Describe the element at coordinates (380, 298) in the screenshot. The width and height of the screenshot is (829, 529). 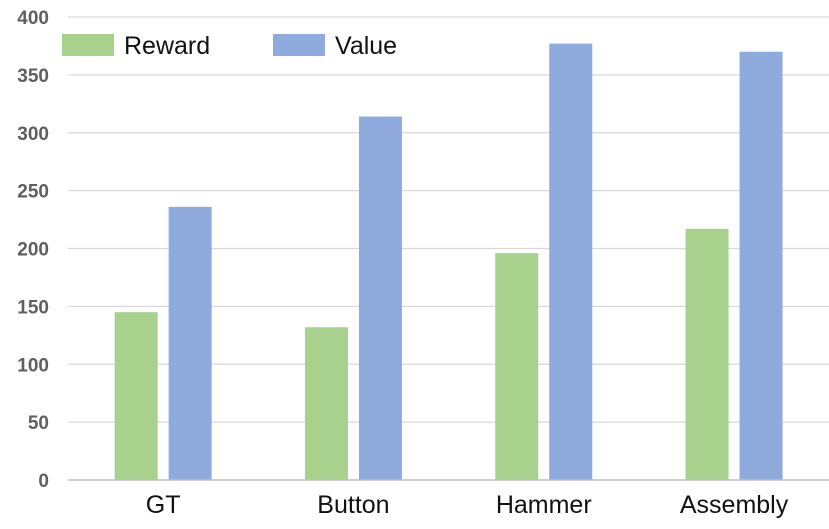
I see `bar-value-button` at that location.